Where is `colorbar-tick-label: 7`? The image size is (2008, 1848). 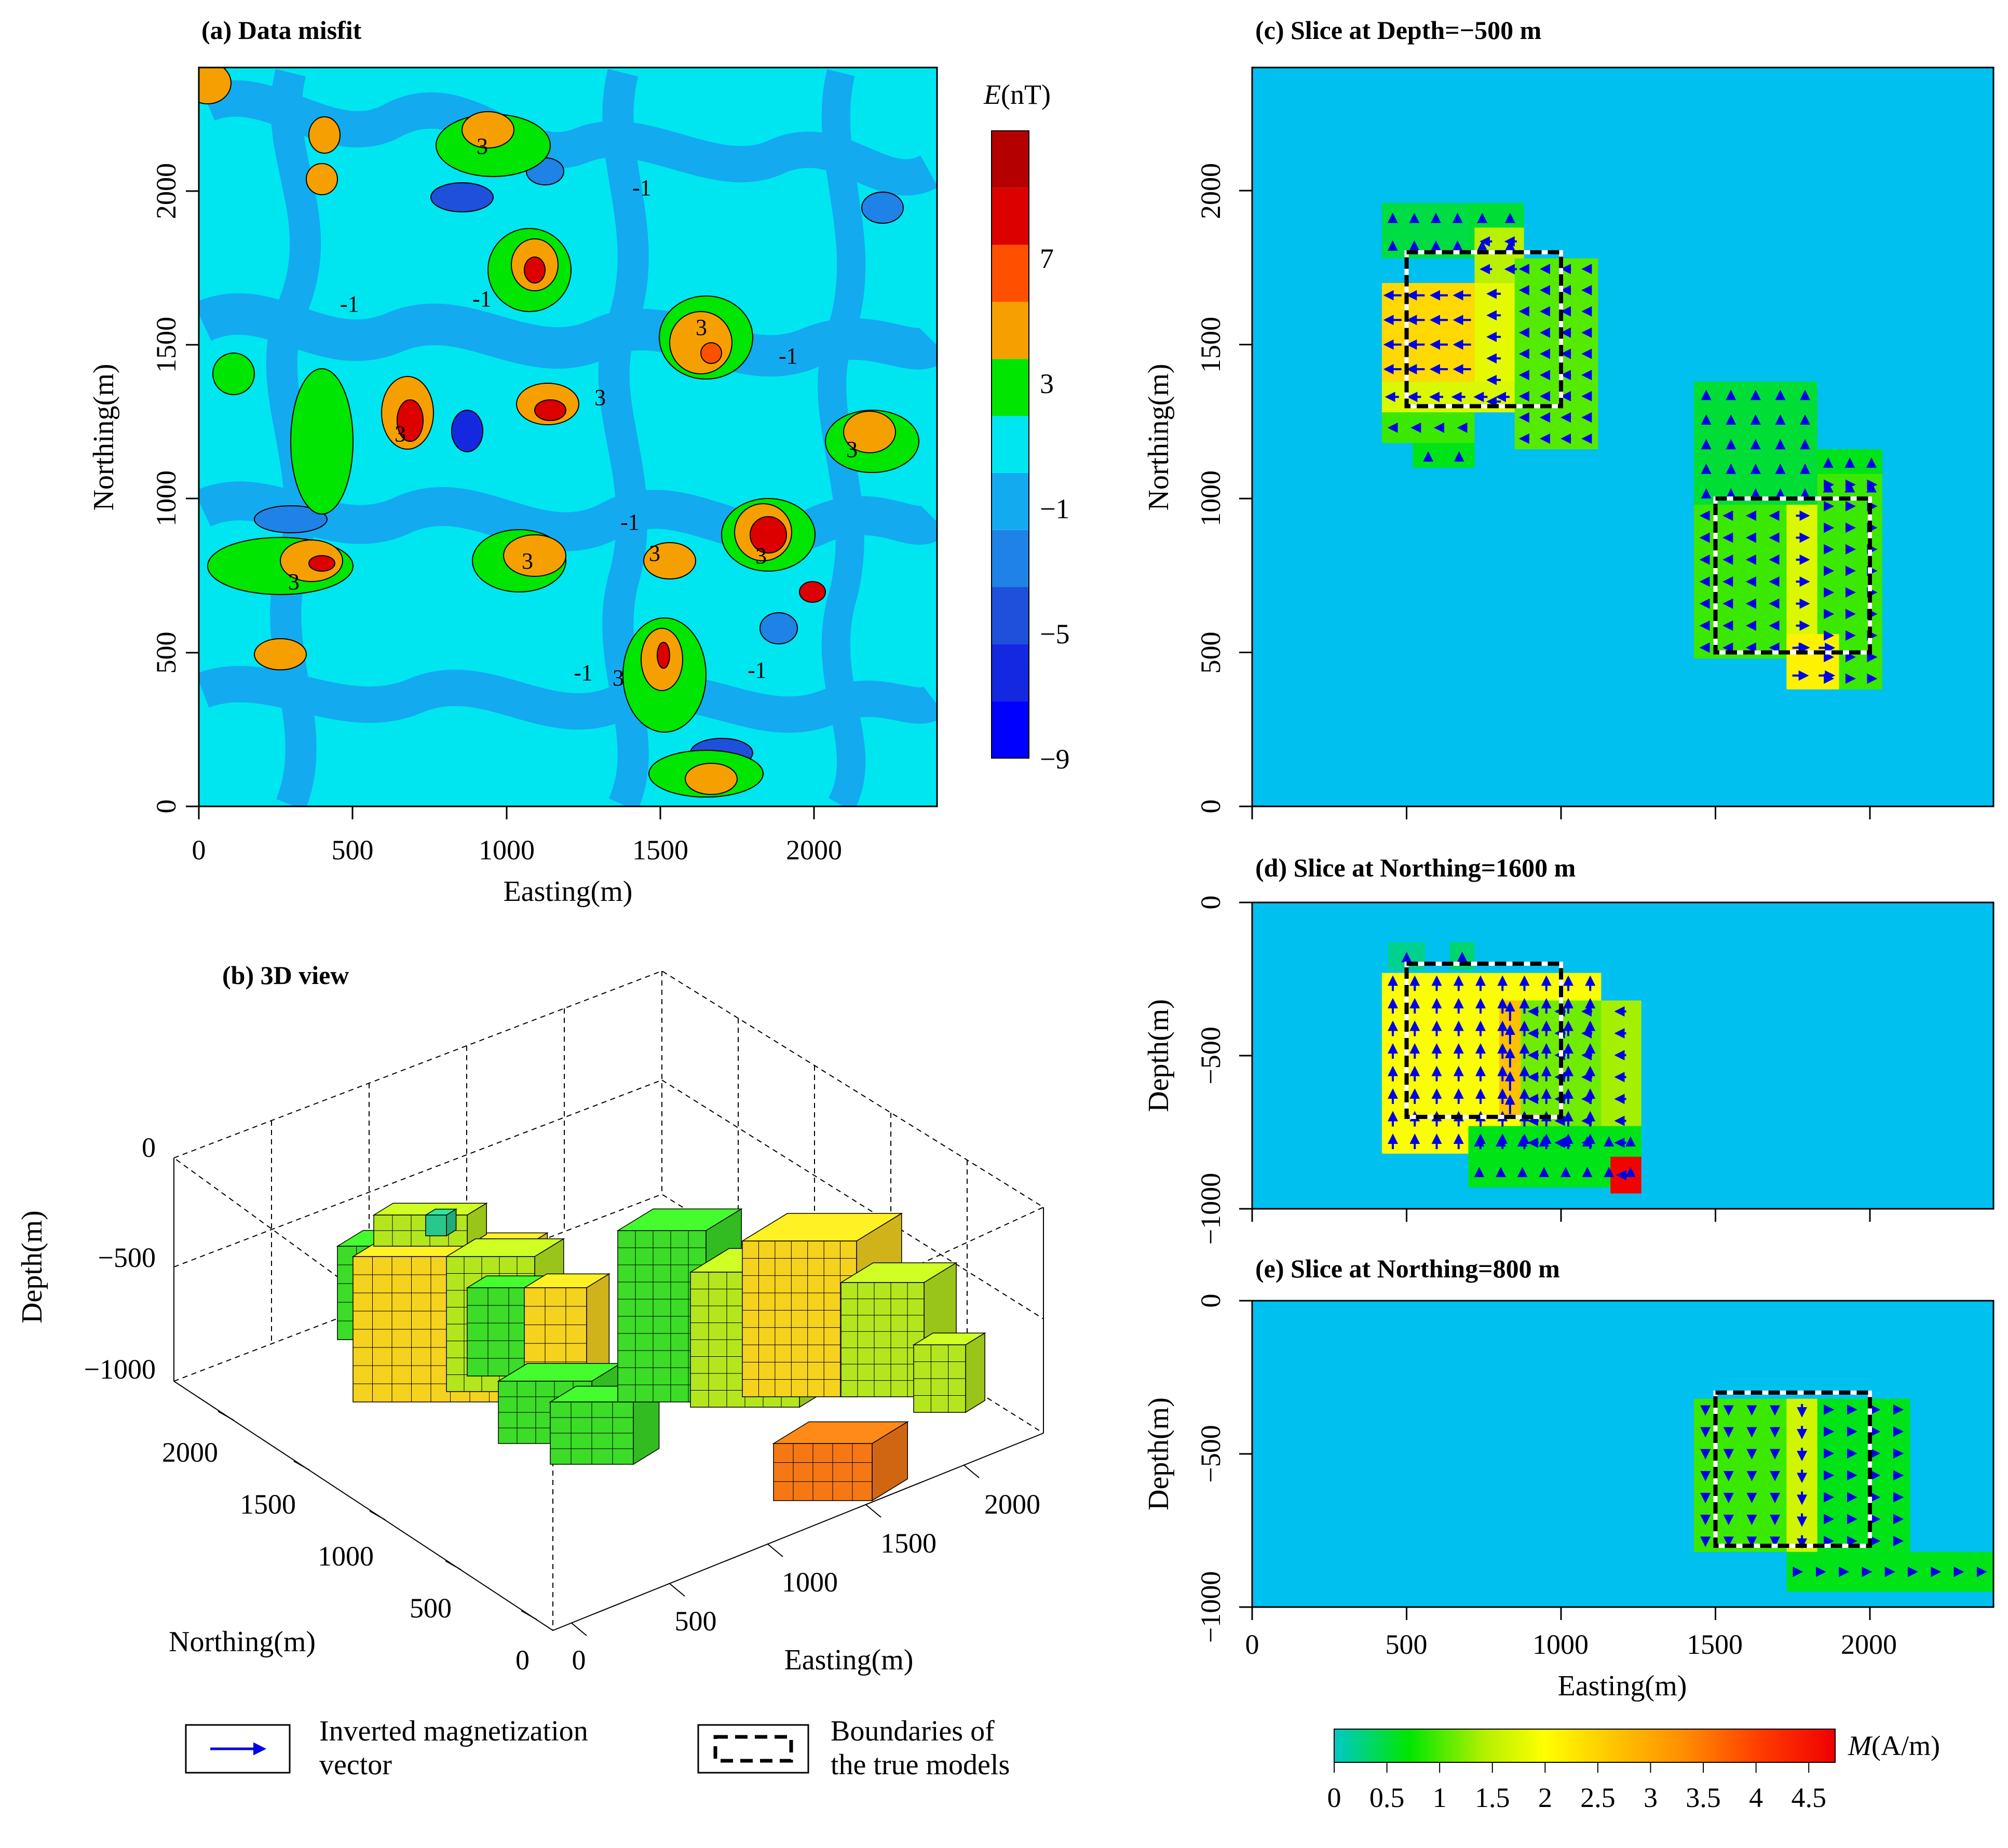
colorbar-tick-label: 7 is located at coordinates (1047, 258).